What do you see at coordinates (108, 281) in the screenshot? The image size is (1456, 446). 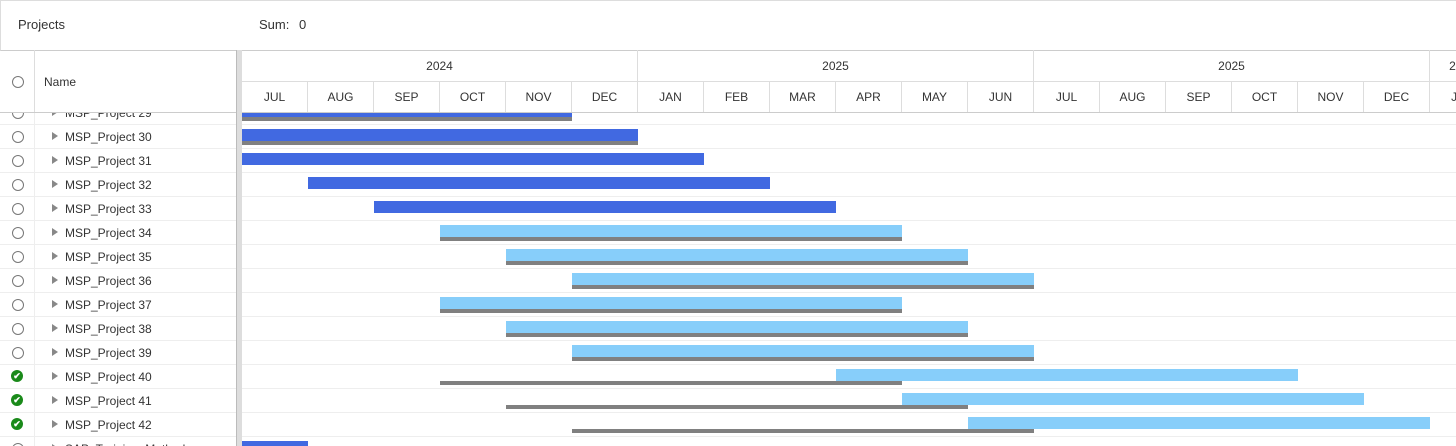 I see `project-name: MSP_Project 36` at bounding box center [108, 281].